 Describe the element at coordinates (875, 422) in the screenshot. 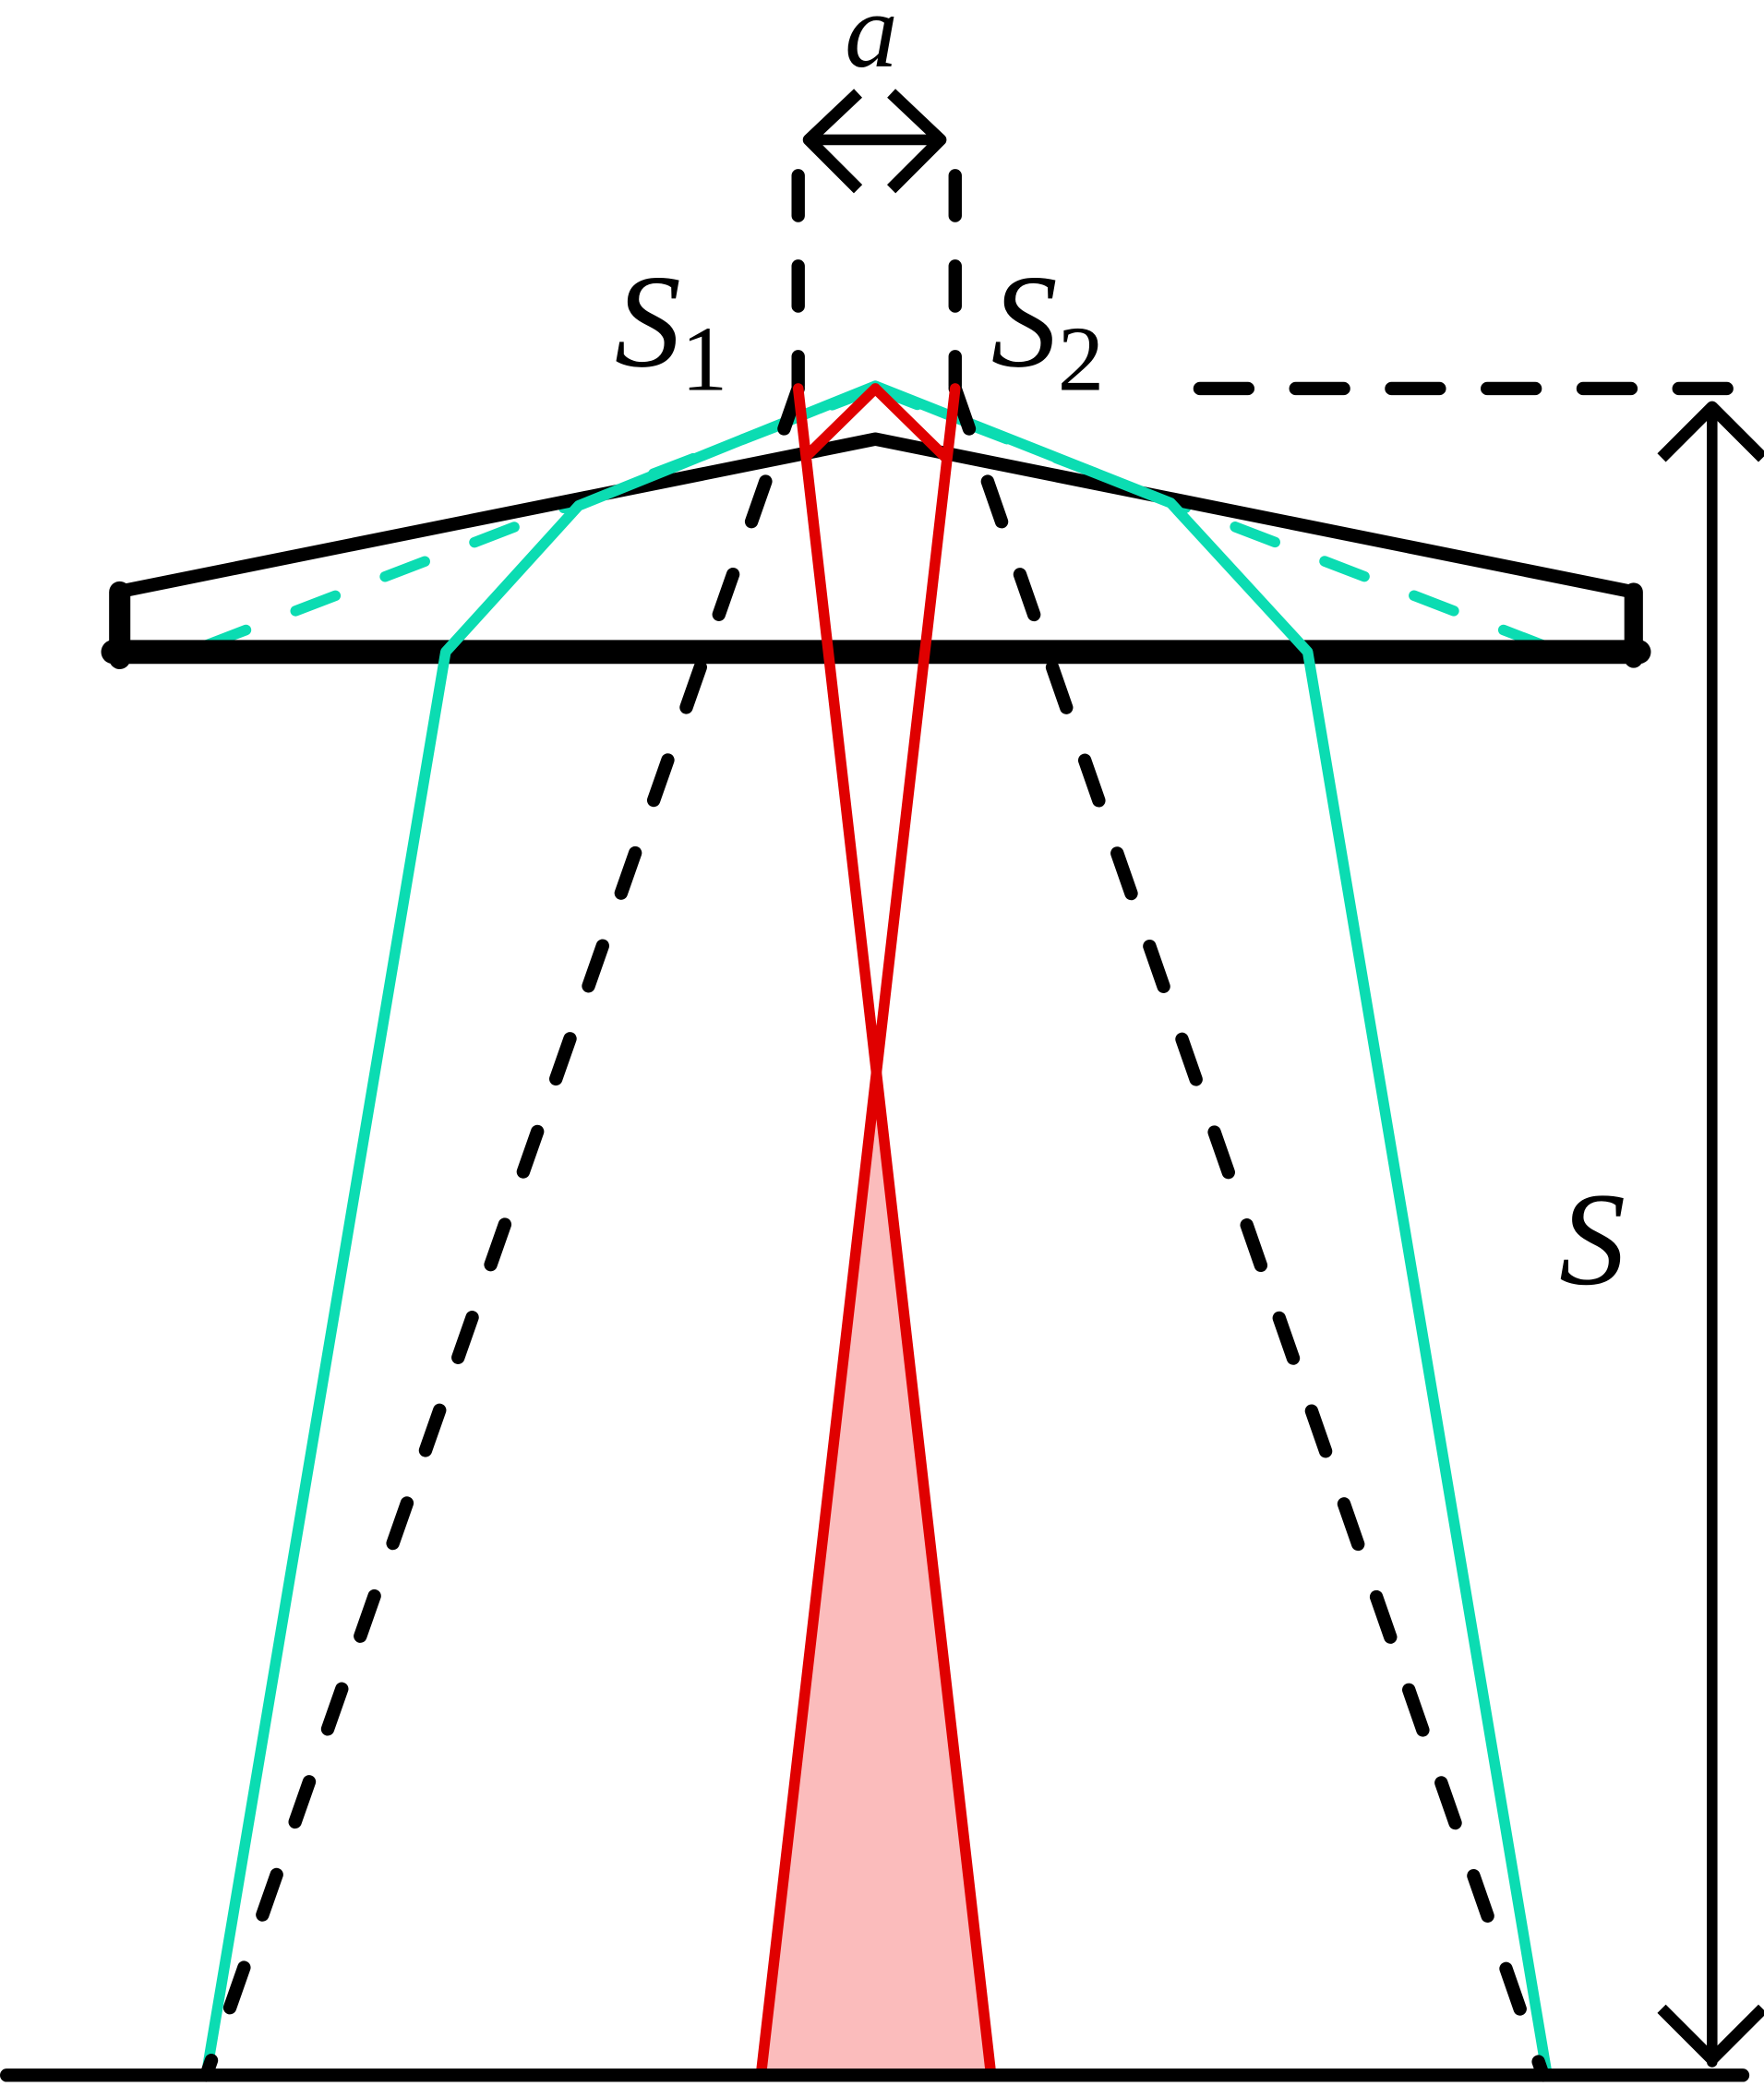

I see `red-apex` at that location.